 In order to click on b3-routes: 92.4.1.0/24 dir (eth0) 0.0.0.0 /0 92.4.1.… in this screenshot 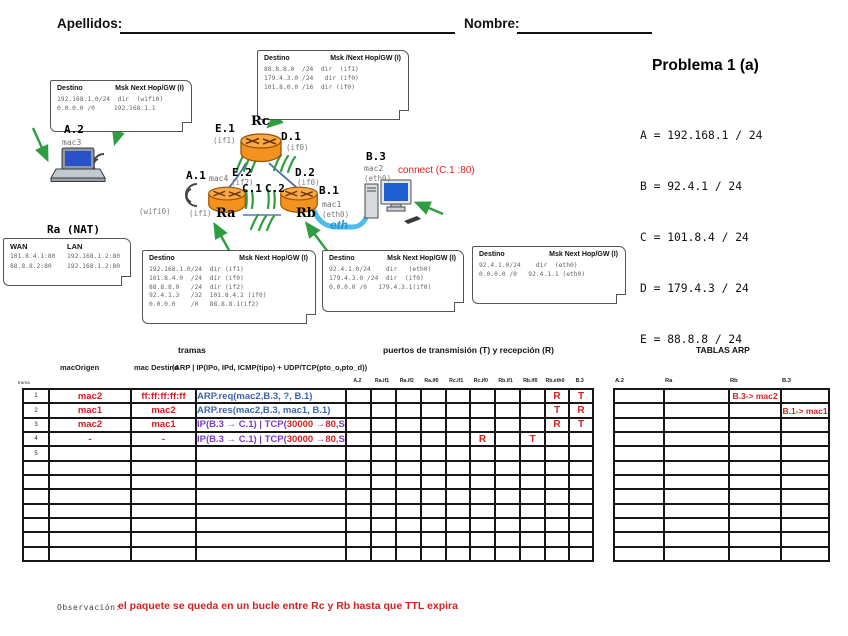, I will do `click(549, 269)`.